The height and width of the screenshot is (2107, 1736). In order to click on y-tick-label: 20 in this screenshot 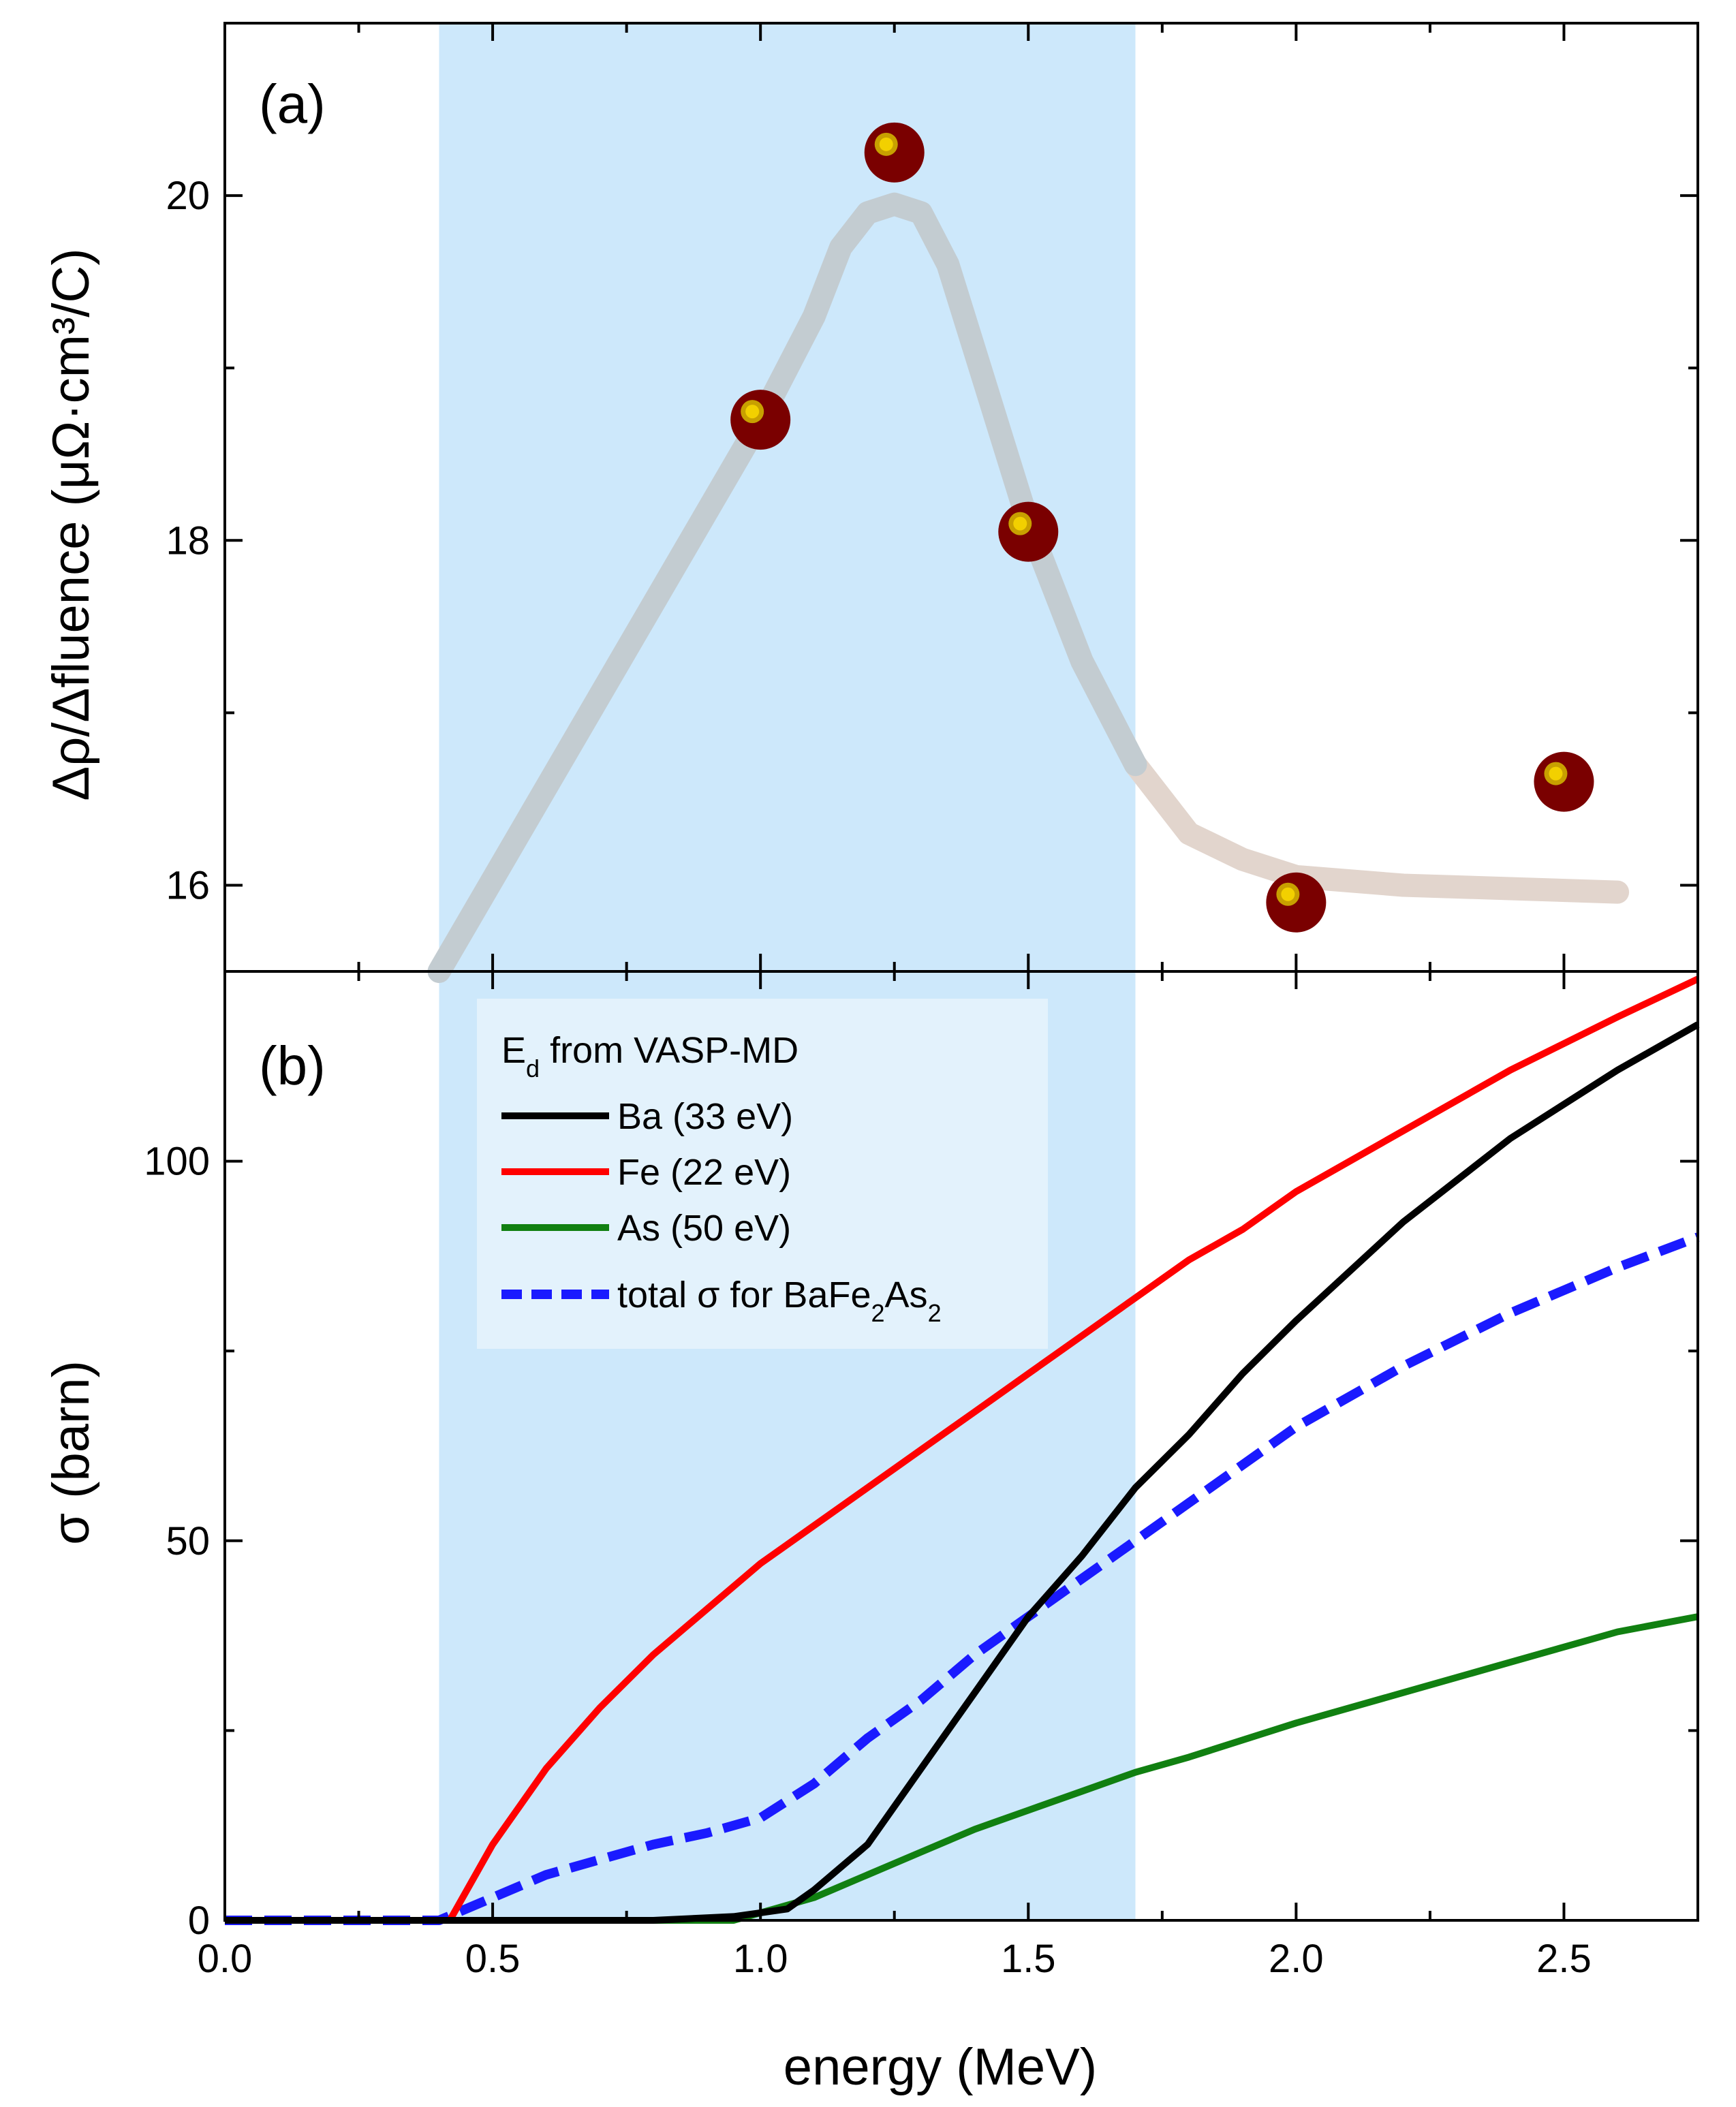, I will do `click(188, 196)`.